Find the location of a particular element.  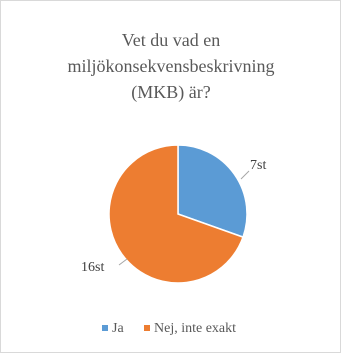

leader-lines is located at coordinates (184, 218).